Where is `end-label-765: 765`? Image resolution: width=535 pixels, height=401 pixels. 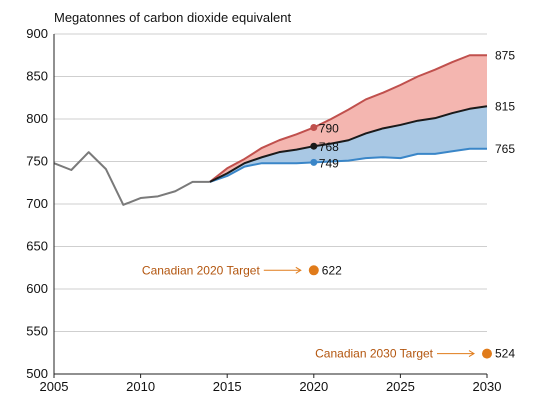
end-label-765: 765 is located at coordinates (505, 149).